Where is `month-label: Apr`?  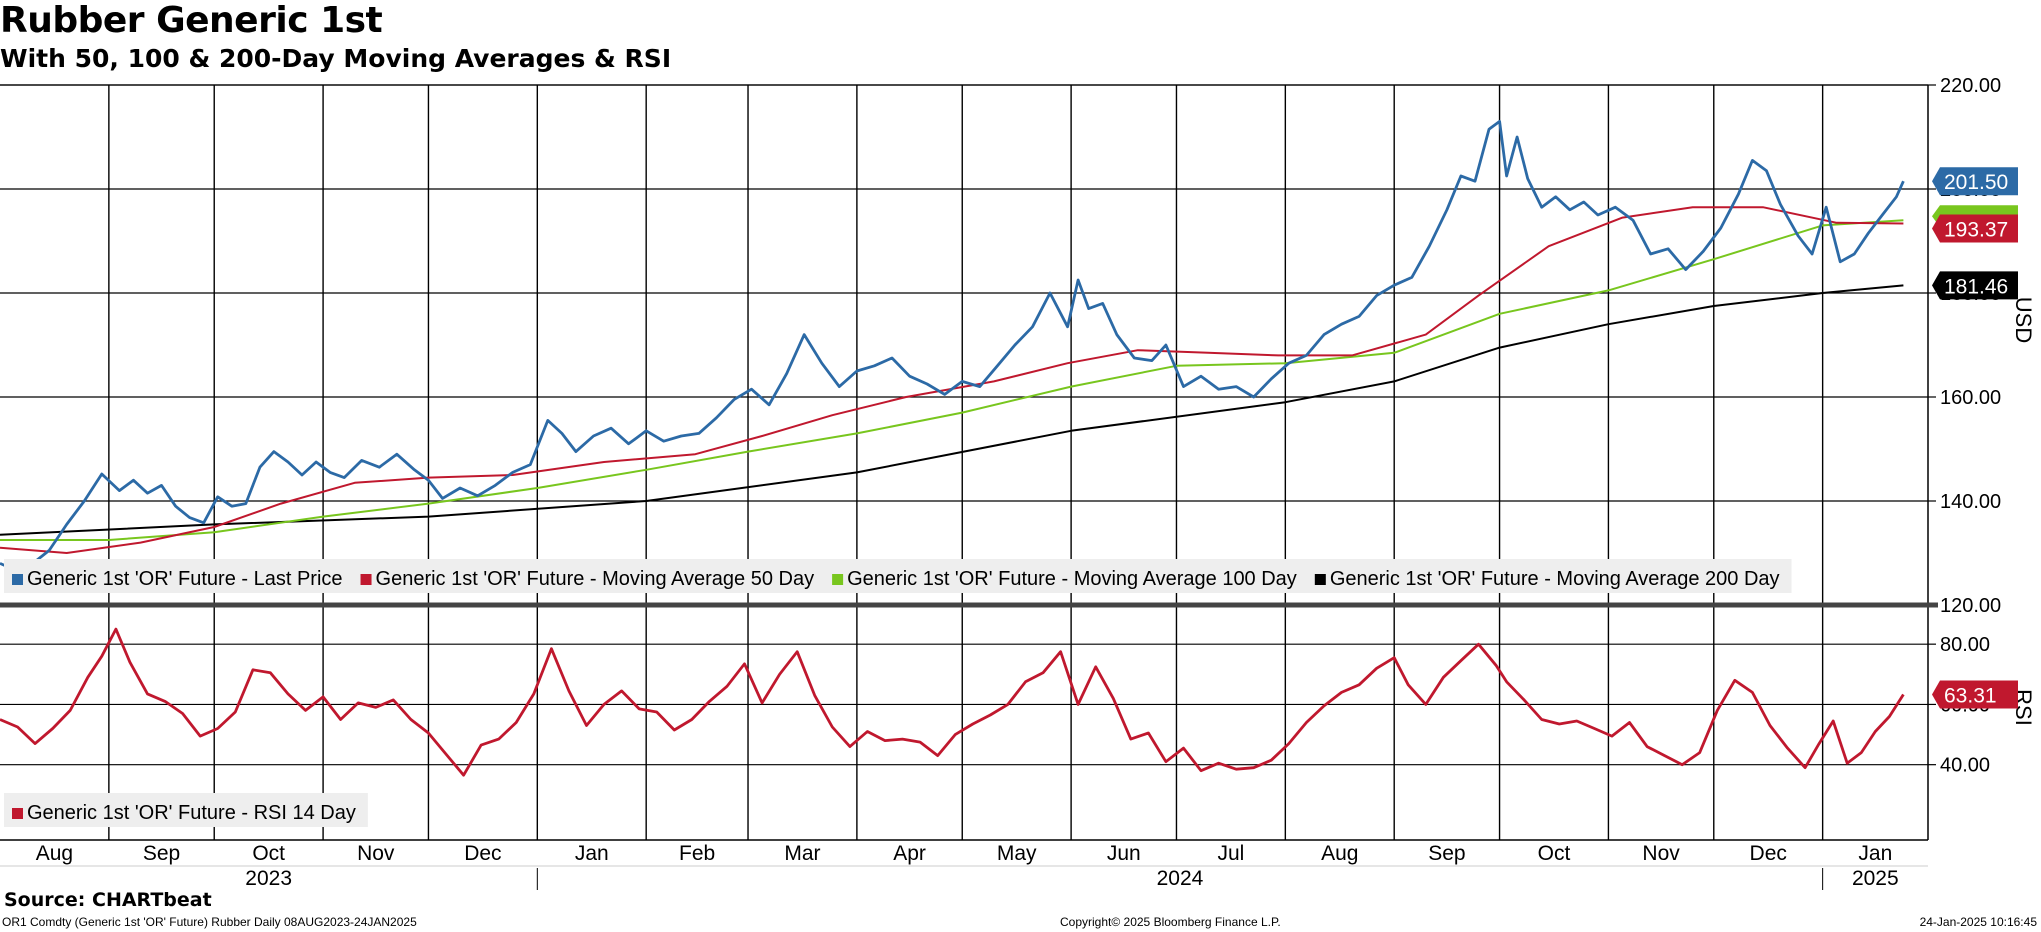
month-label: Apr is located at coordinates (909, 853).